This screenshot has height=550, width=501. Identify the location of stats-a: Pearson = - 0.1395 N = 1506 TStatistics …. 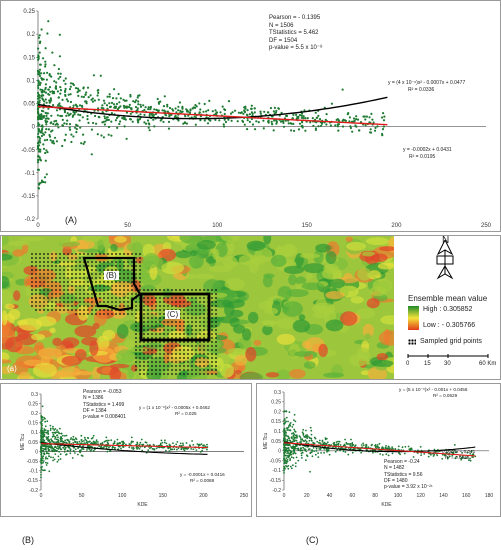
(296, 34).